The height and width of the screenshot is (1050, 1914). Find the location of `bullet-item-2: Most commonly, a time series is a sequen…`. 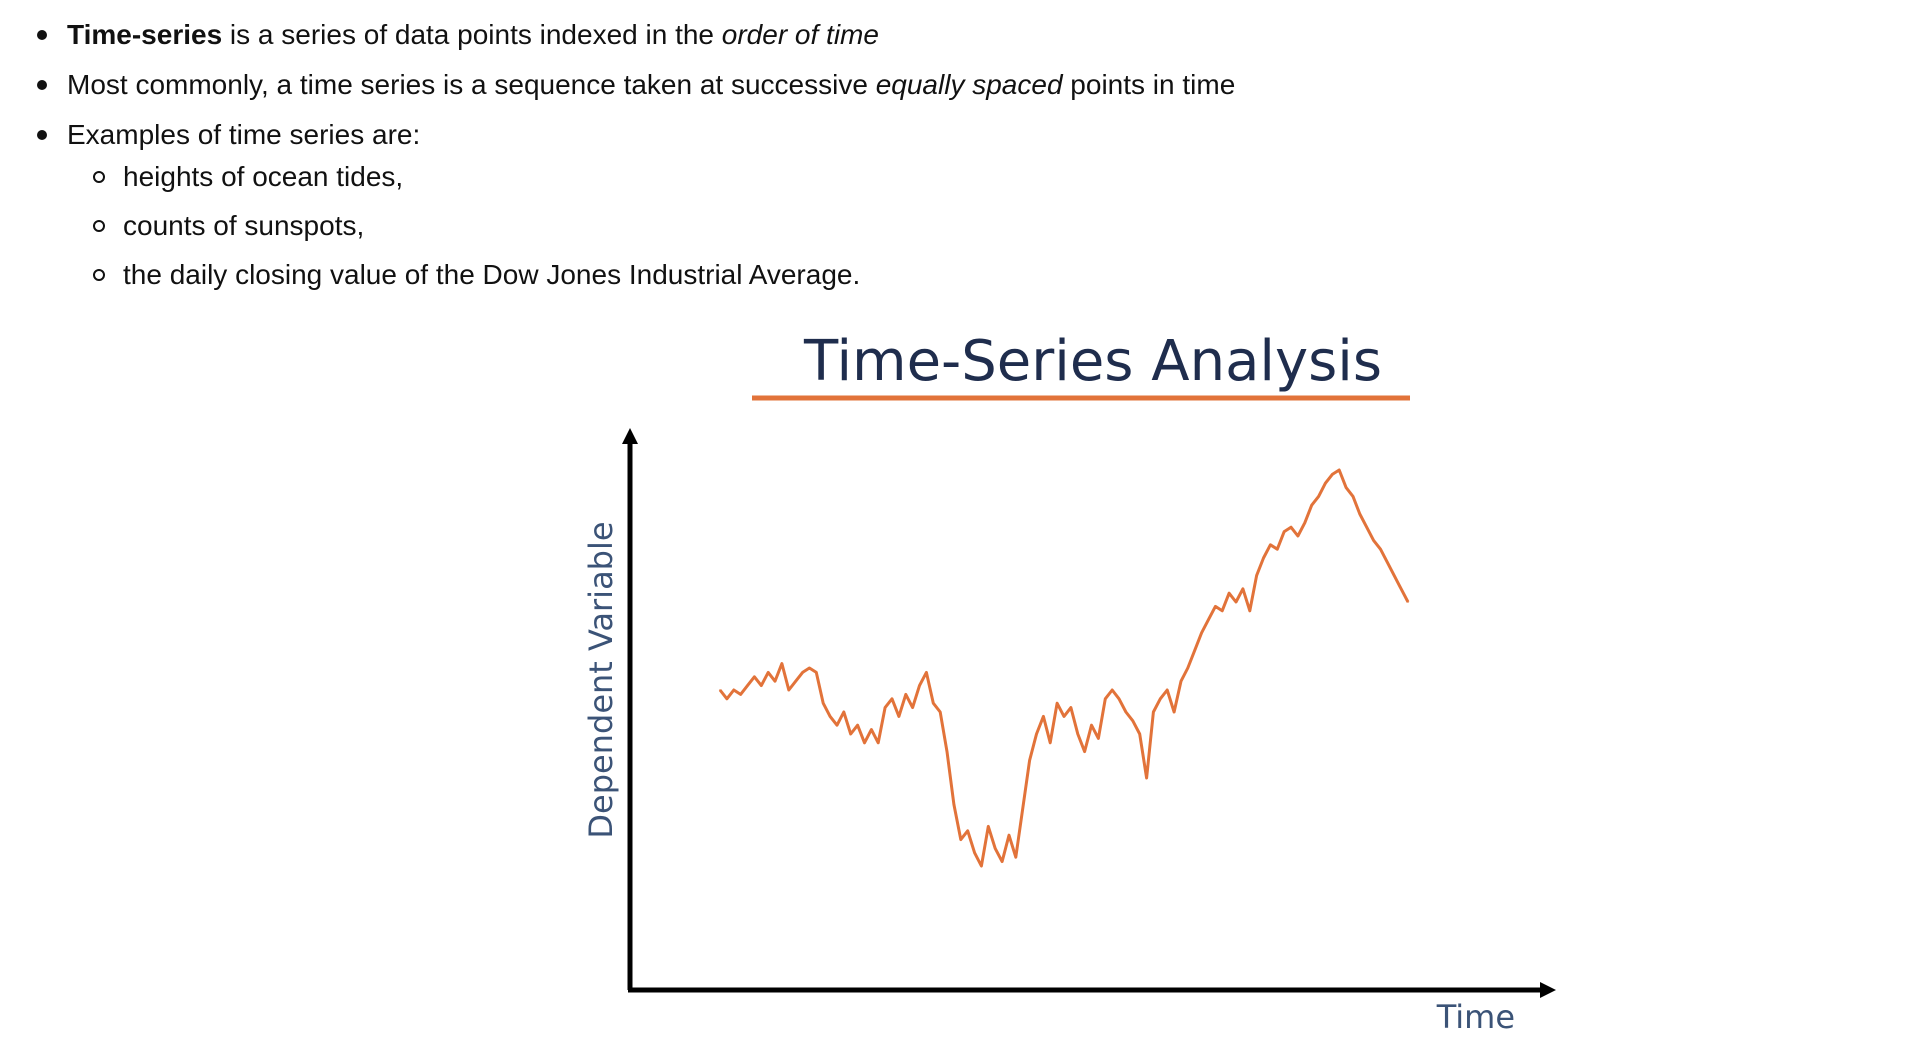

bullet-item-2: Most commonly, a time series is a sequen… is located at coordinates (636, 85).